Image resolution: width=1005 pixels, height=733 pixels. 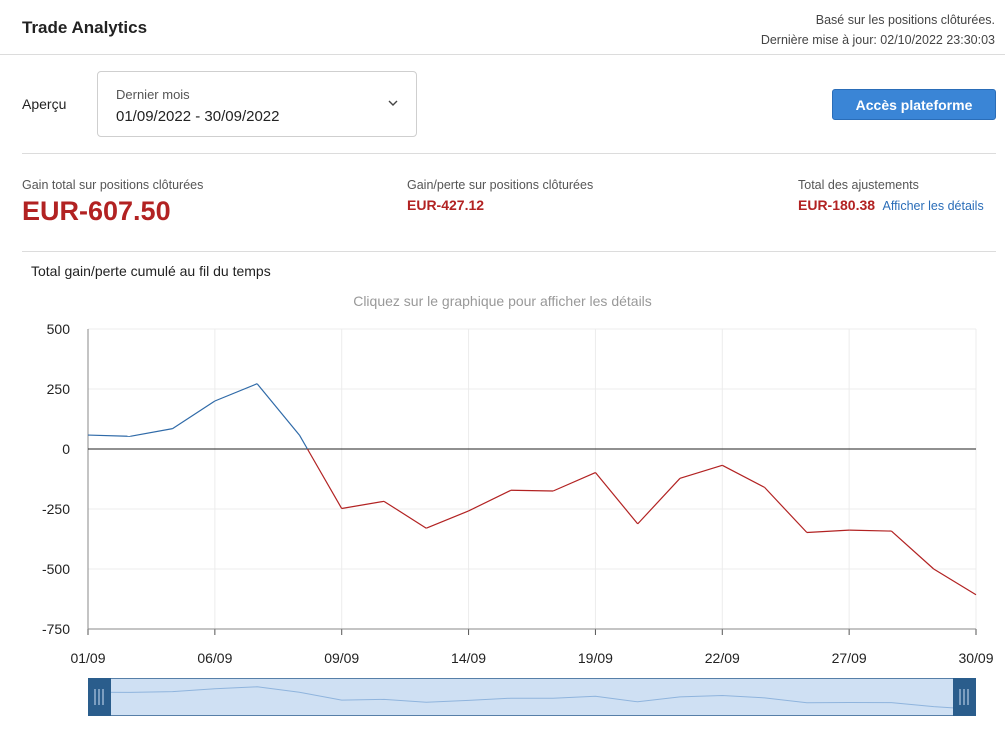 What do you see at coordinates (914, 104) in the screenshot?
I see `platform-access-button: Accès plateforme` at bounding box center [914, 104].